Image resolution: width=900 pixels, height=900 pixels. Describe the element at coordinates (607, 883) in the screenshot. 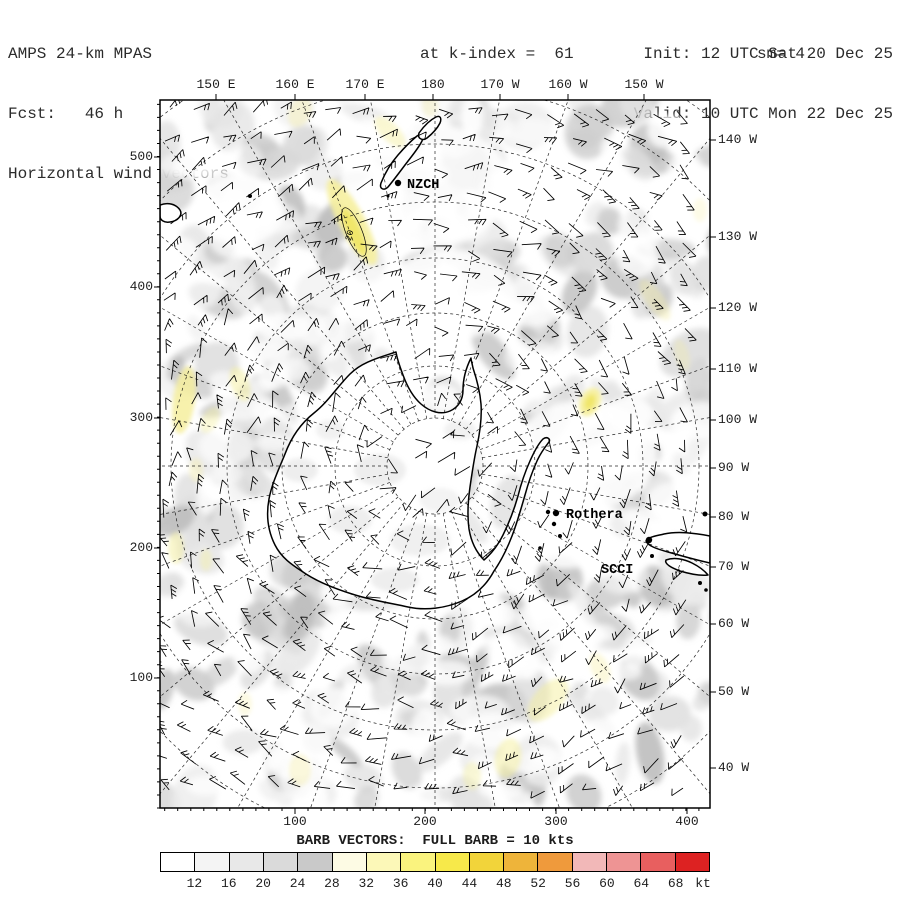

I see `colorbar-tick-label: 60` at that location.